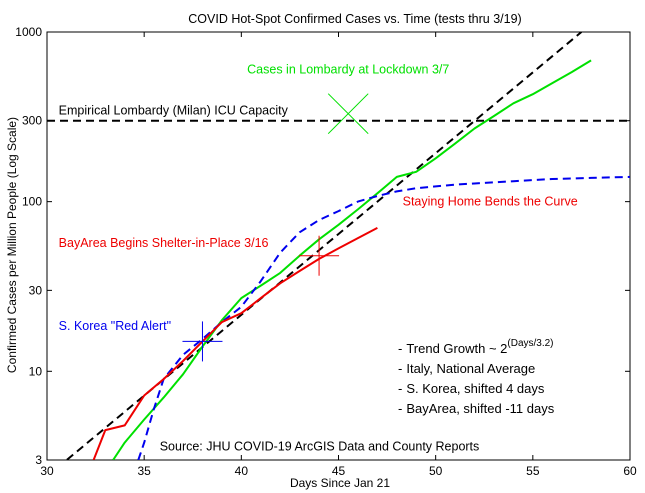 This screenshot has height=493, width=645. I want to click on x-tick-label: 30, so click(47, 471).